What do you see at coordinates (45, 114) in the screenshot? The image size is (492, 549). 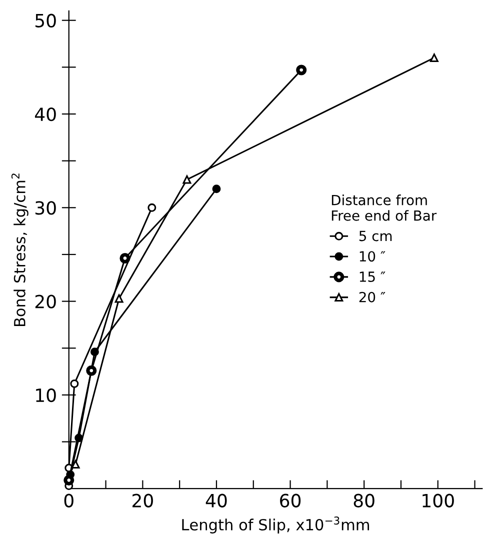 I see `y-tick-label: 40` at bounding box center [45, 114].